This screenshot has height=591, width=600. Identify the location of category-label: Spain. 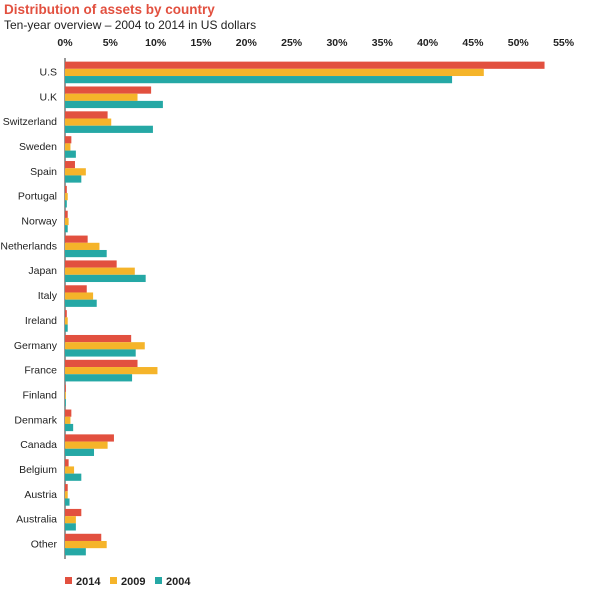
(43, 172).